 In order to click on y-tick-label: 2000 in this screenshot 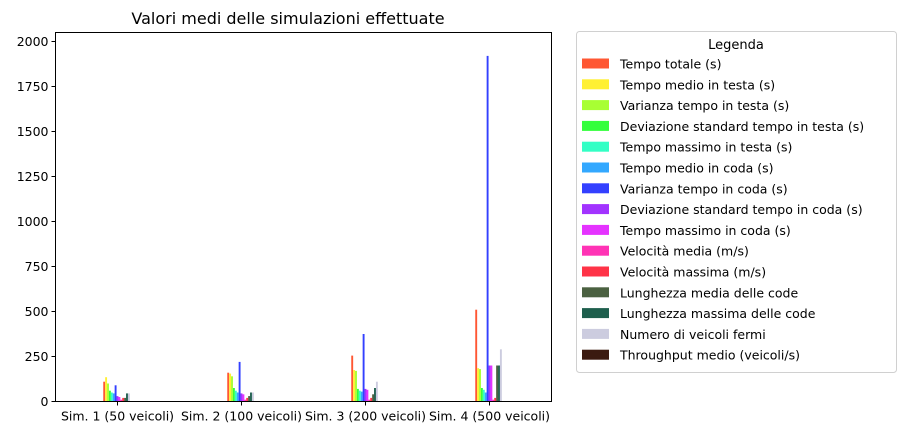, I will do `click(33, 41)`.